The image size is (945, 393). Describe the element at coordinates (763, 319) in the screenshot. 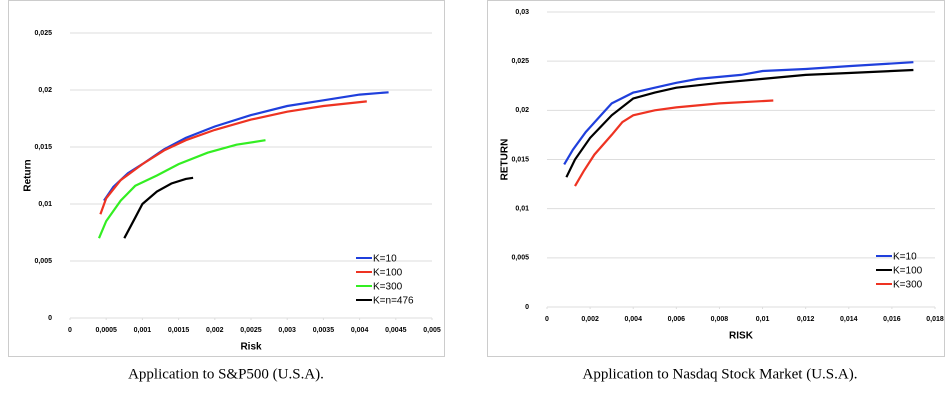

I see `x-tick-label: 0,01` at that location.